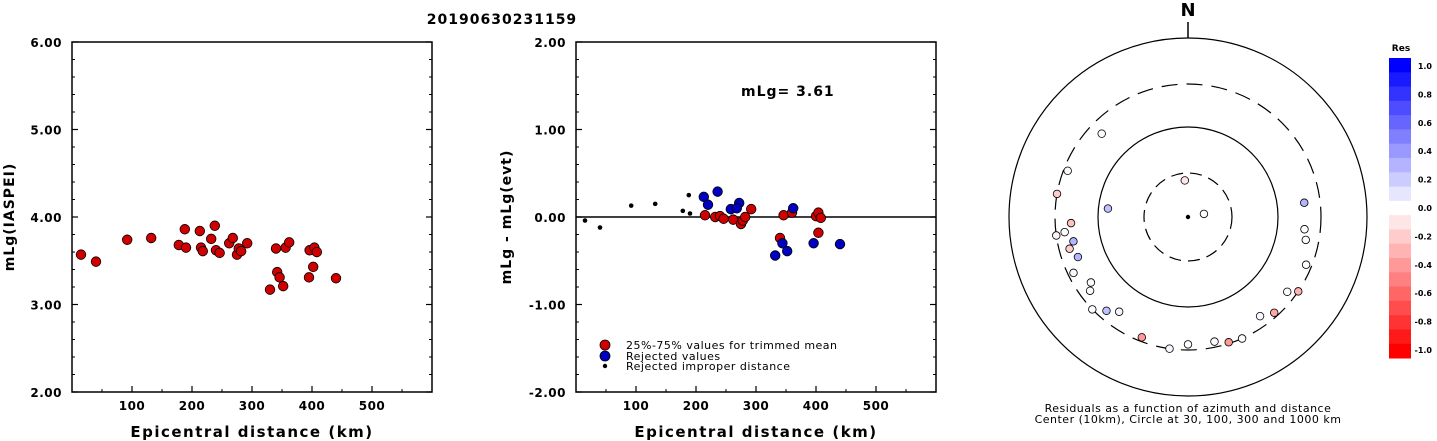 The height and width of the screenshot is (441, 1437). Describe the element at coordinates (1425, 123) in the screenshot. I see `colorbar-tick-label: 0.6` at that location.